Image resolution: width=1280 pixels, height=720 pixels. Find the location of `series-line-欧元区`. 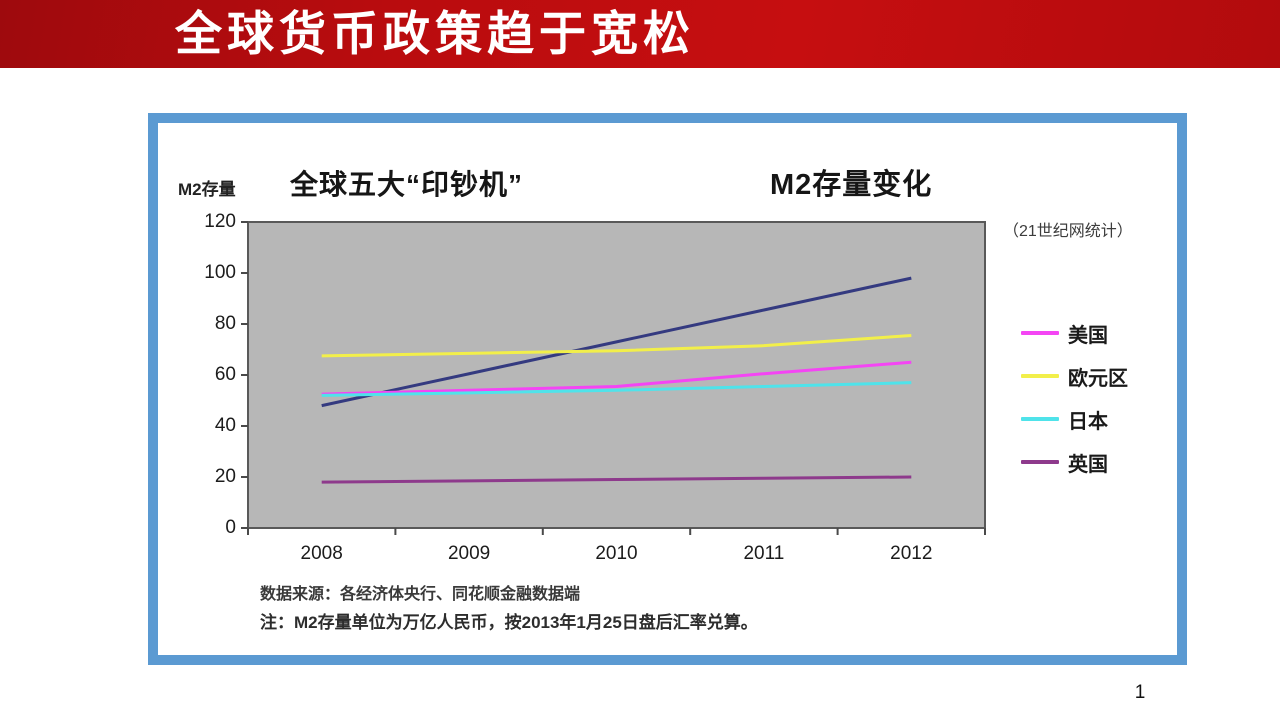

series-line-欧元区 is located at coordinates (616, 345).